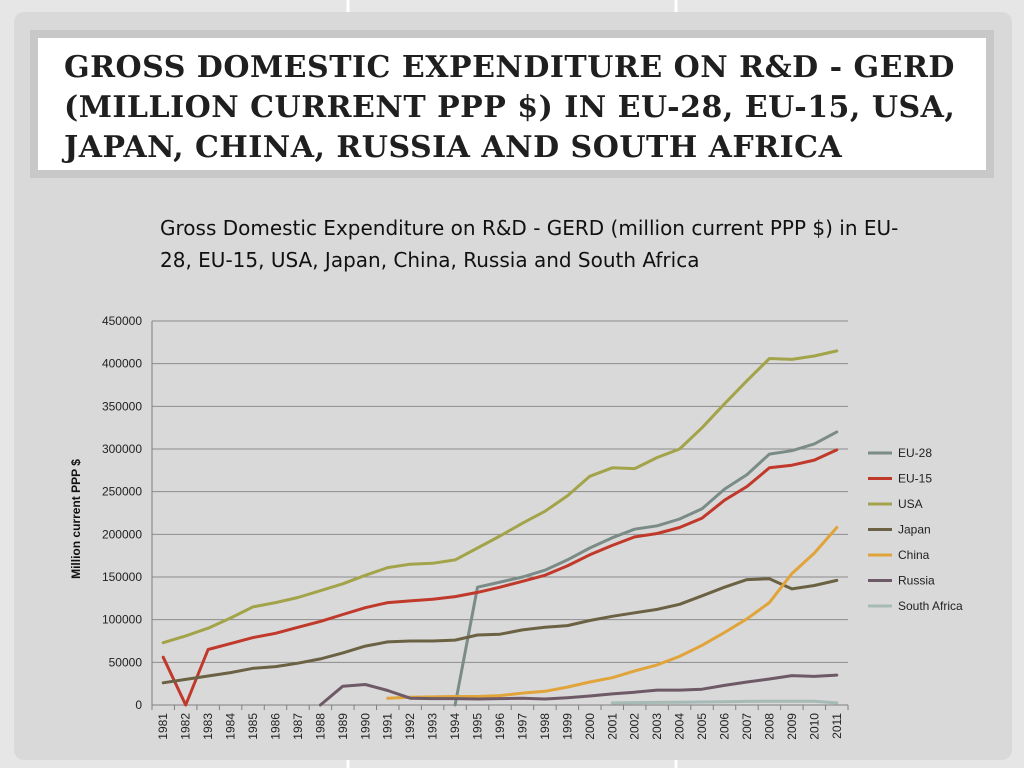  Describe the element at coordinates (837, 726) in the screenshot. I see `x-tick-label: 2011` at that location.